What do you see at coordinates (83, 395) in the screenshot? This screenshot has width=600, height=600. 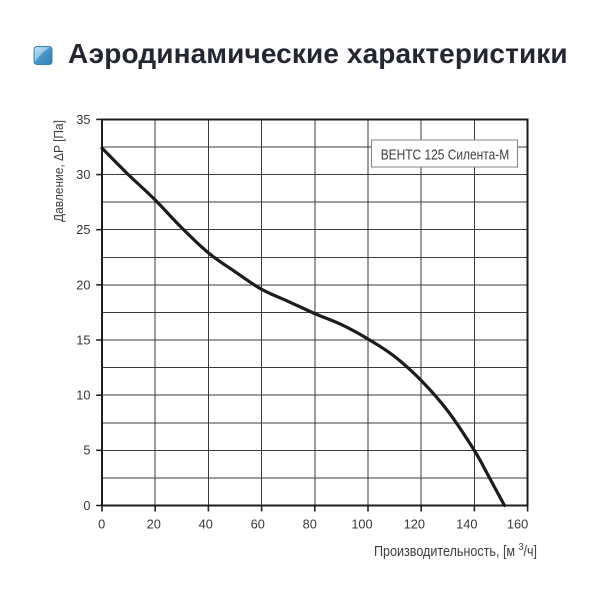 I see `svg-text: 10` at bounding box center [83, 395].